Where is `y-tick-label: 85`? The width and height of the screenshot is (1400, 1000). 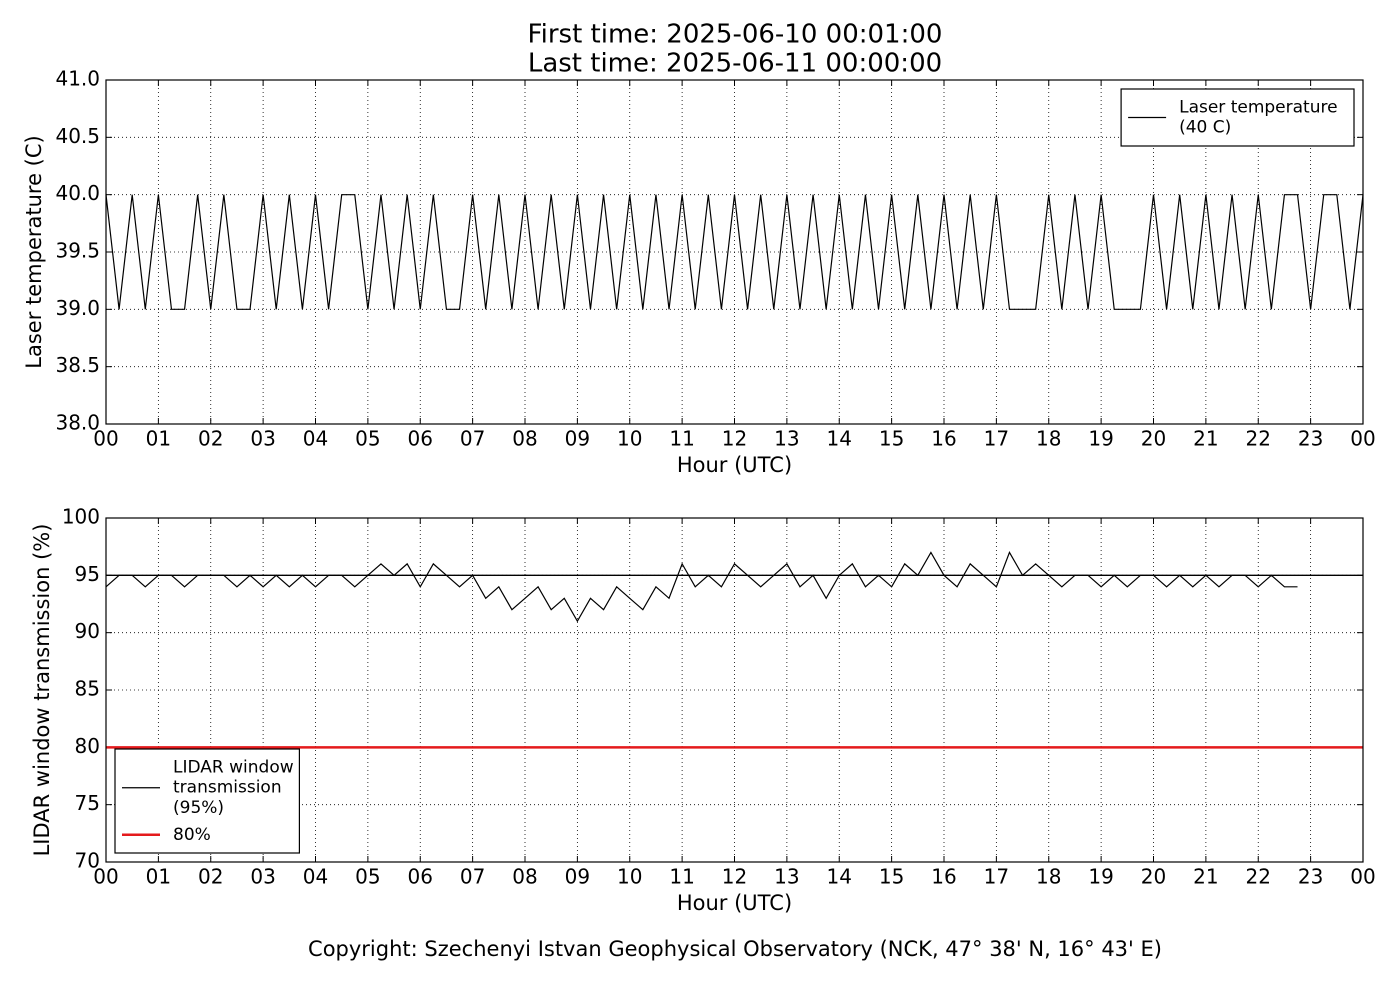 y-tick-label: 85 is located at coordinates (87, 689).